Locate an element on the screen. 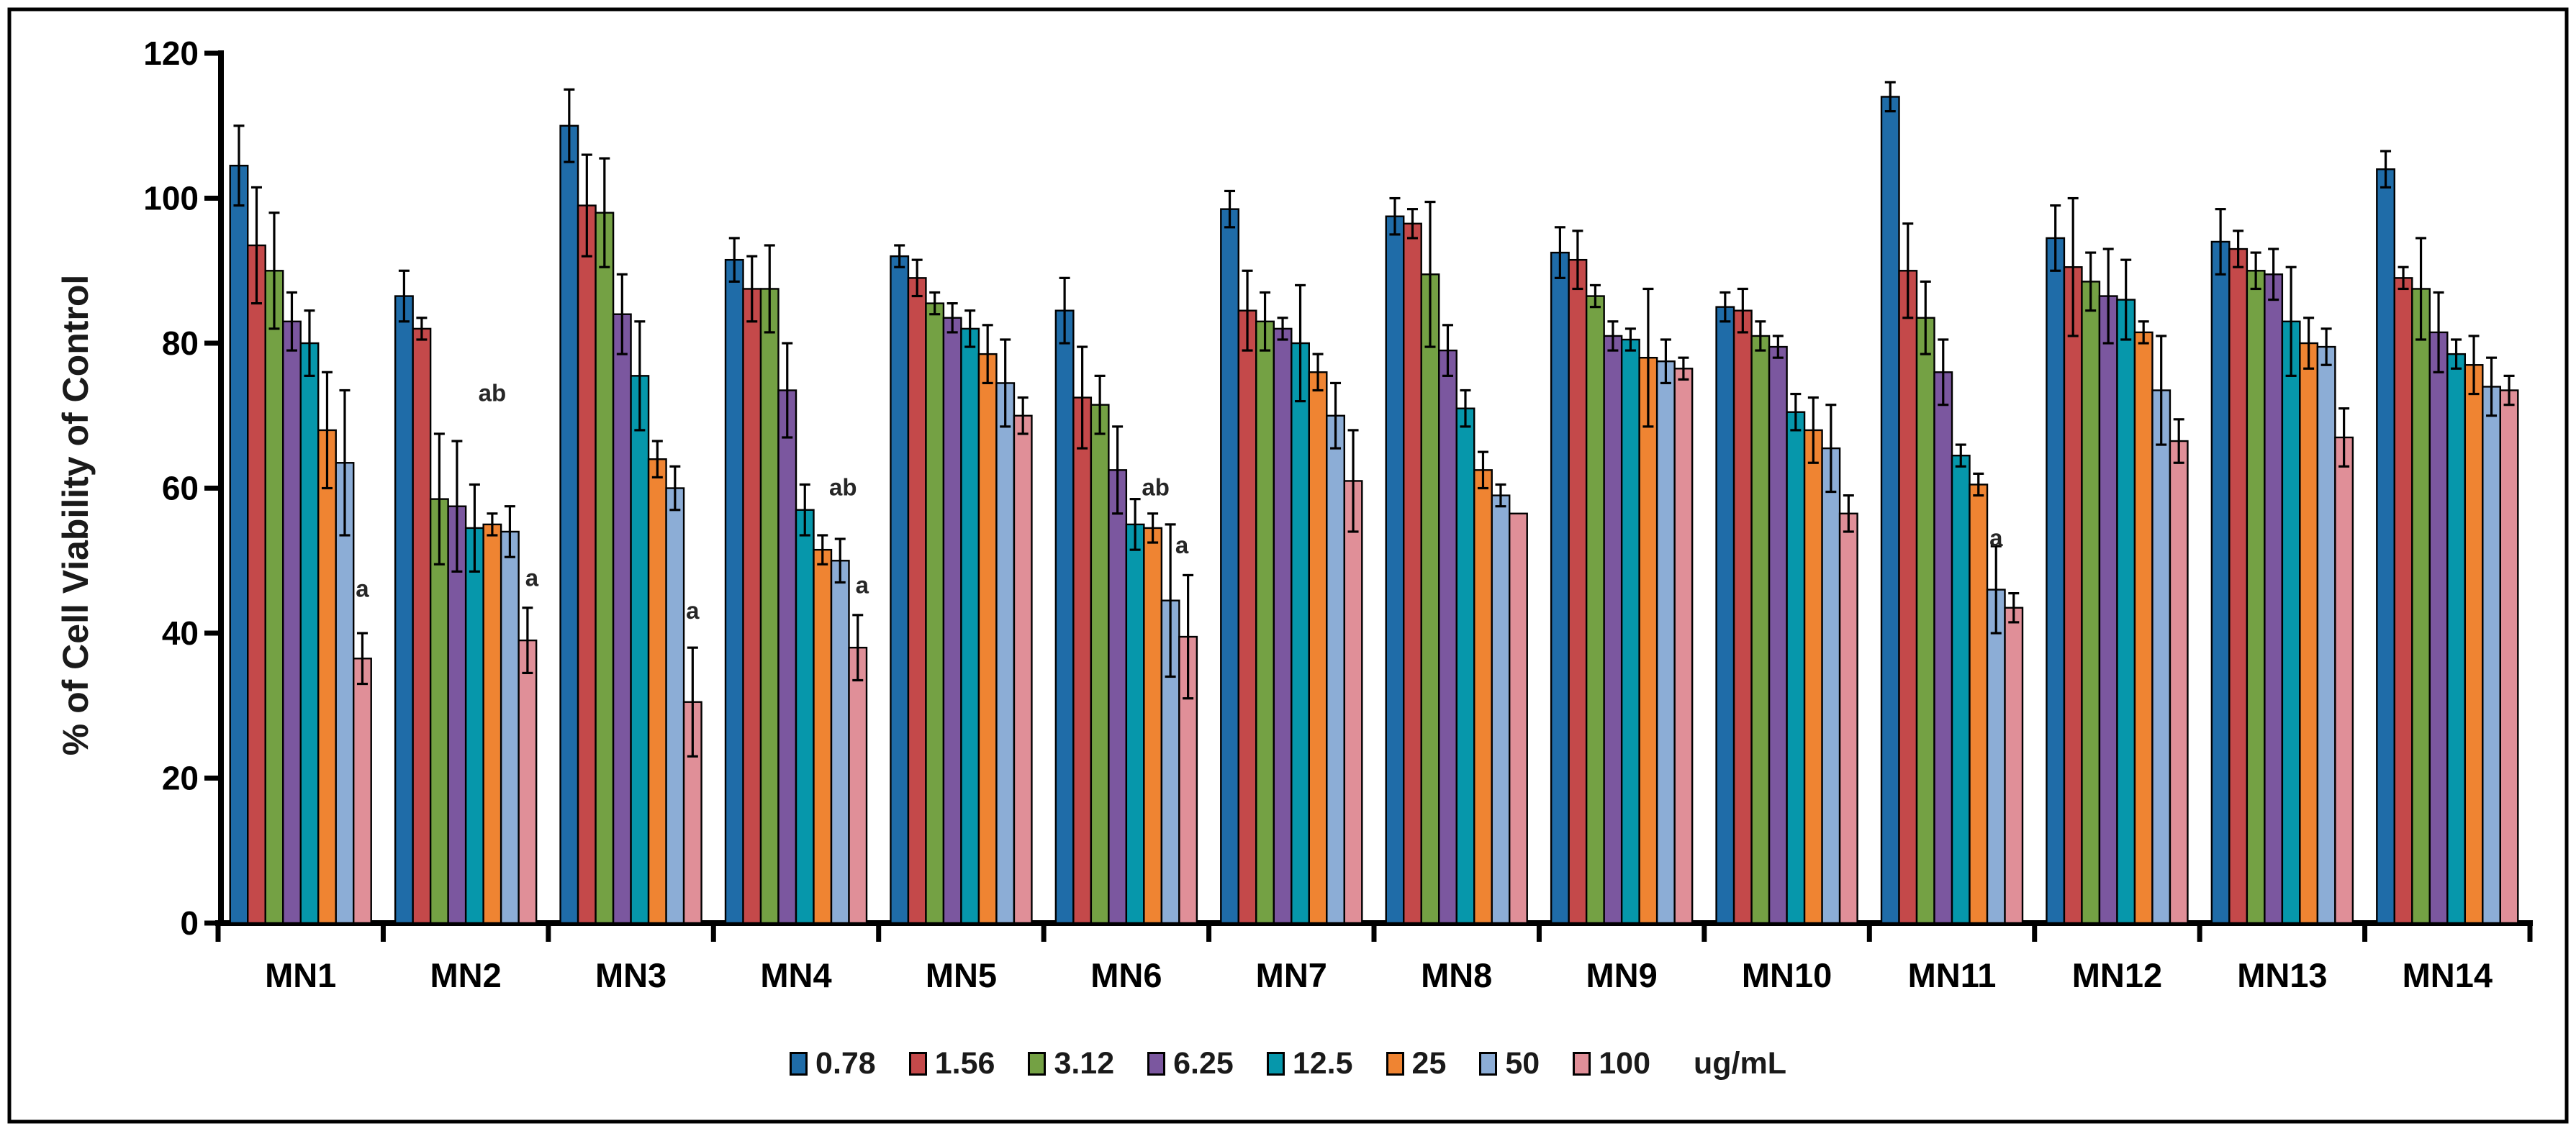  y-tick-label: 20 is located at coordinates (180, 778).